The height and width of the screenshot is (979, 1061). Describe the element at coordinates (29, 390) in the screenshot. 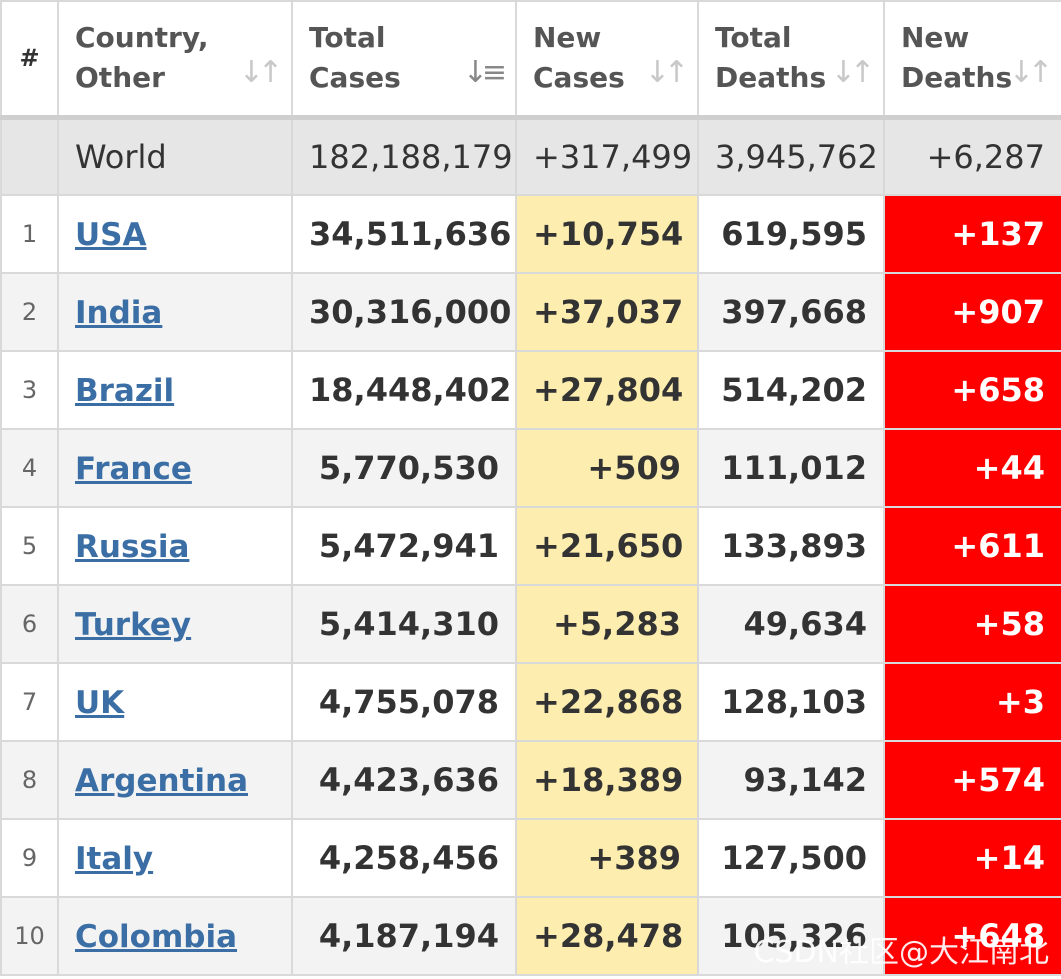

I see `row-index: 3` at that location.